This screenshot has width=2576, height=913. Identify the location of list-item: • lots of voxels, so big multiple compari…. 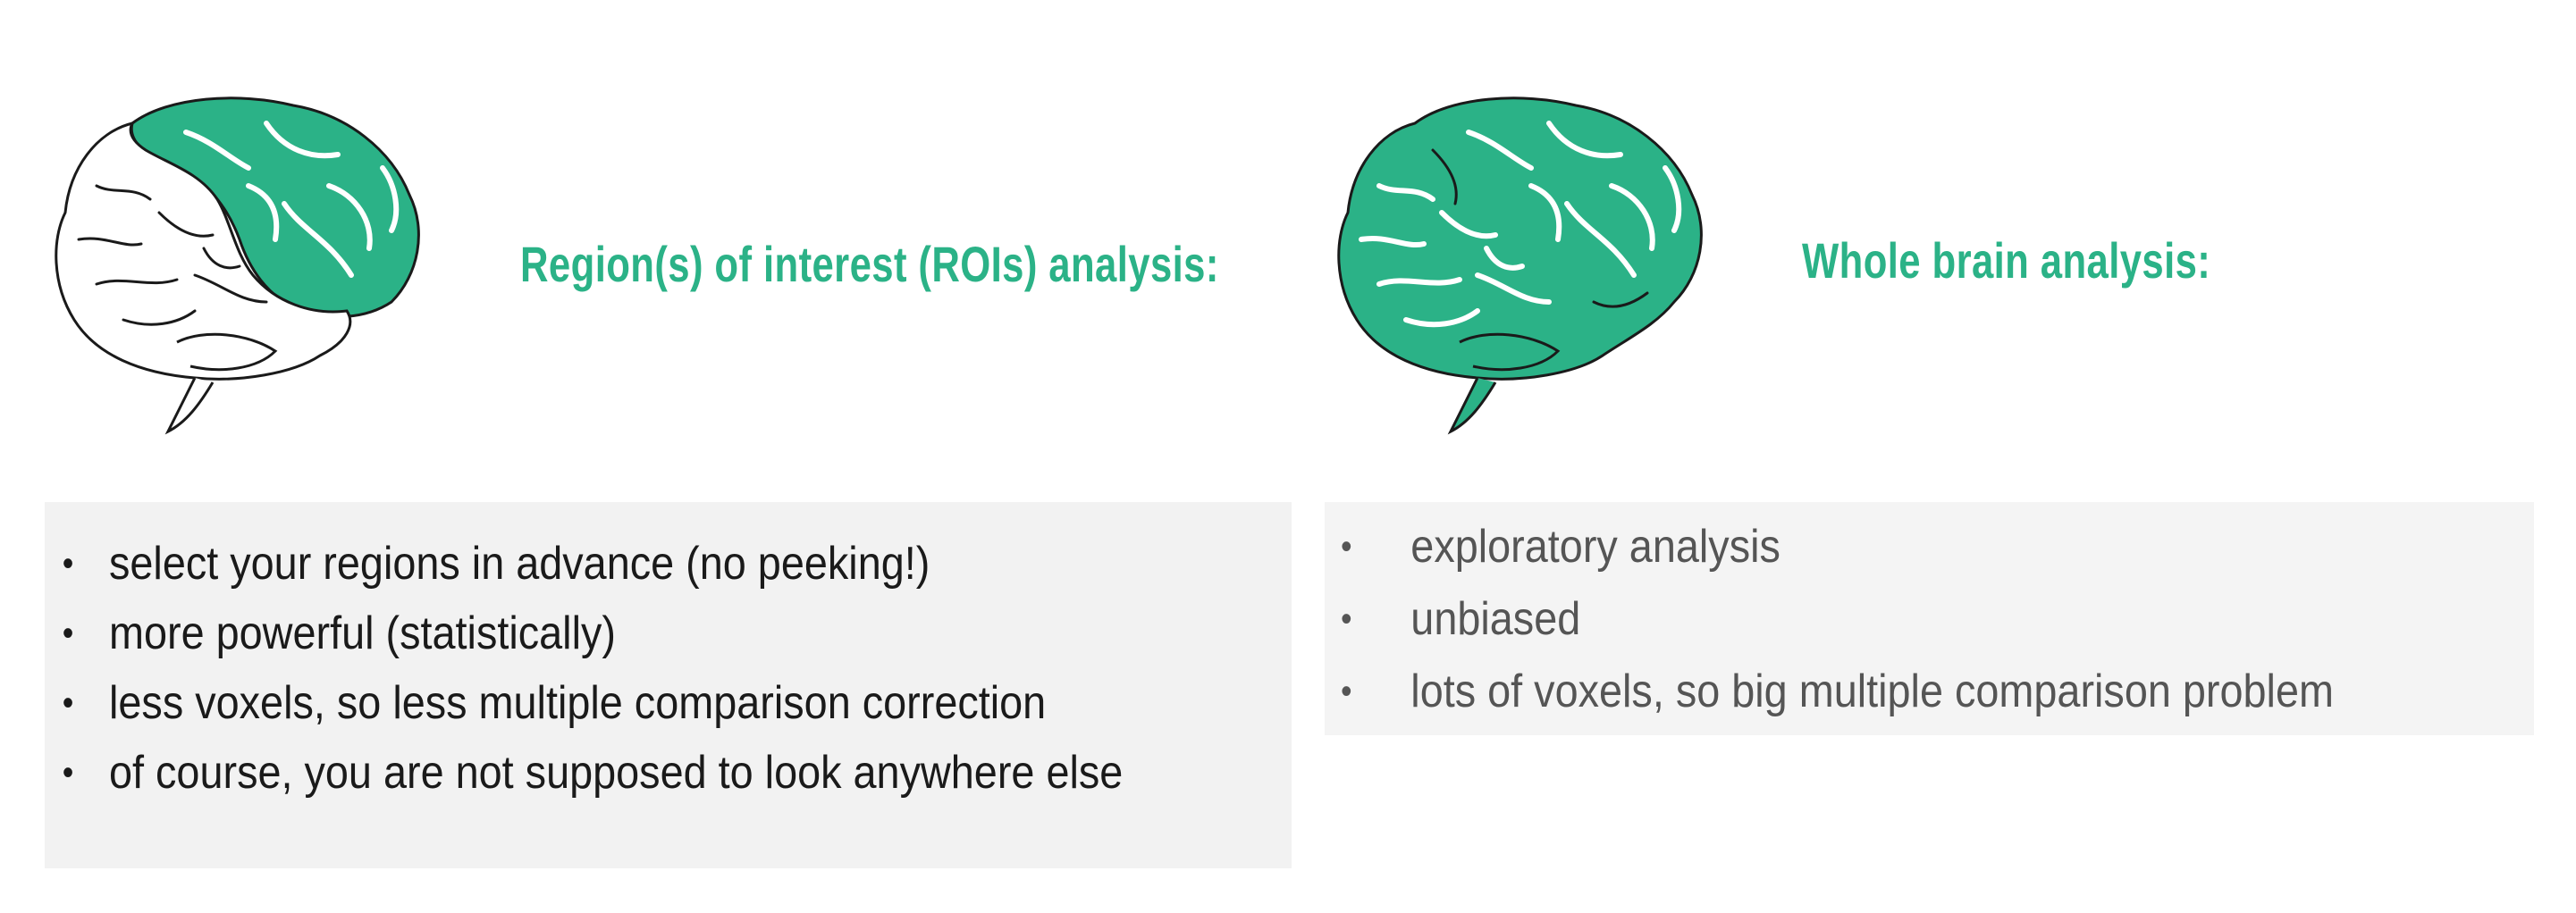
(1869, 692).